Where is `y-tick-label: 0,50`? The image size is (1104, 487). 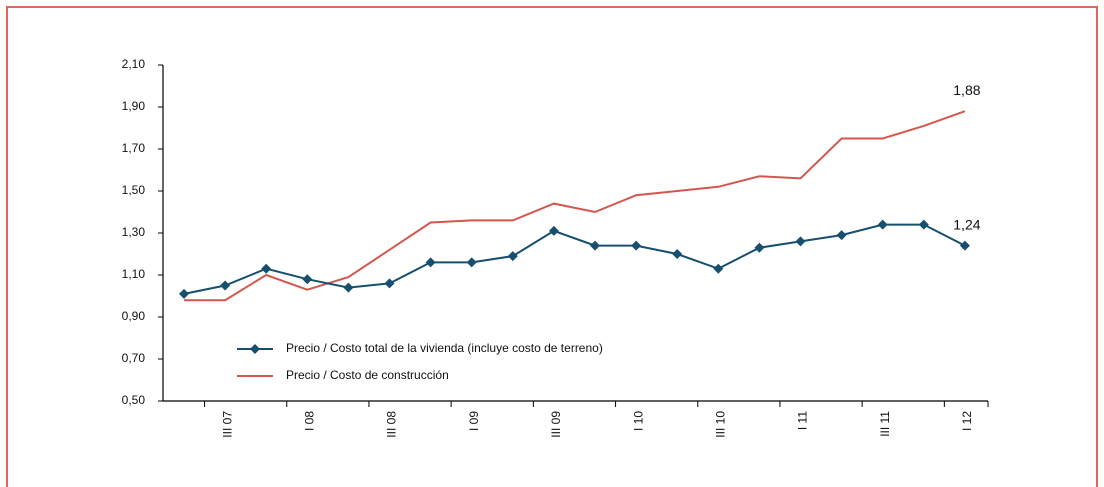 y-tick-label: 0,50 is located at coordinates (134, 400).